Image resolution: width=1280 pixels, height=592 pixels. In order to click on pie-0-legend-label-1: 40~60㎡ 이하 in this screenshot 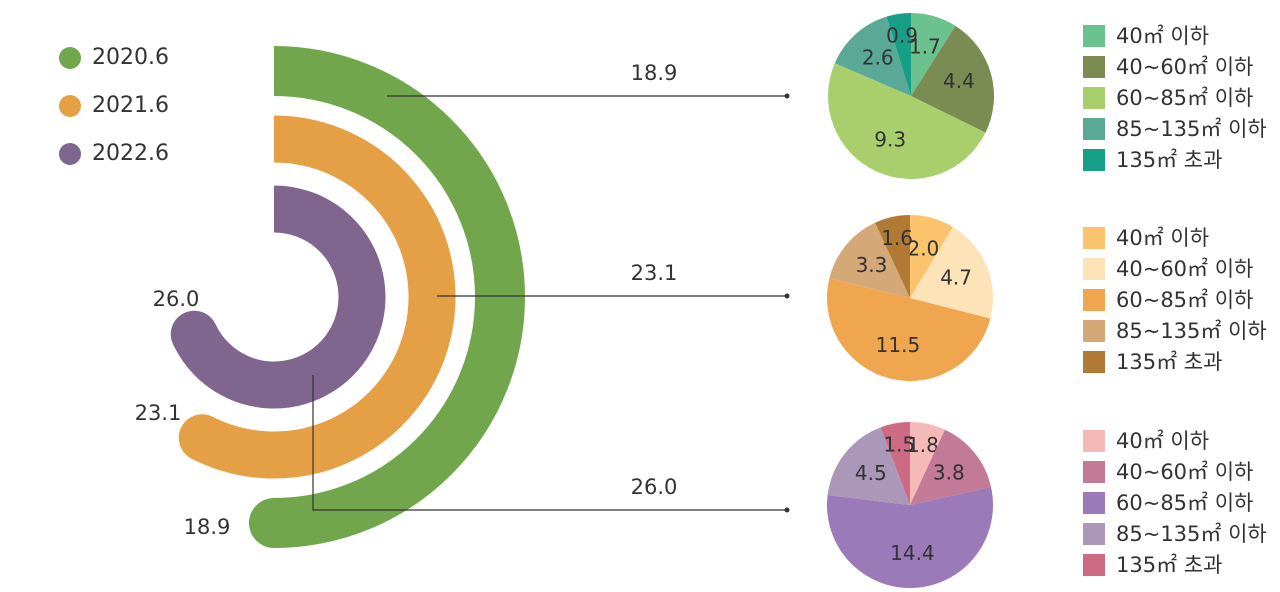, I will do `click(1184, 67)`.